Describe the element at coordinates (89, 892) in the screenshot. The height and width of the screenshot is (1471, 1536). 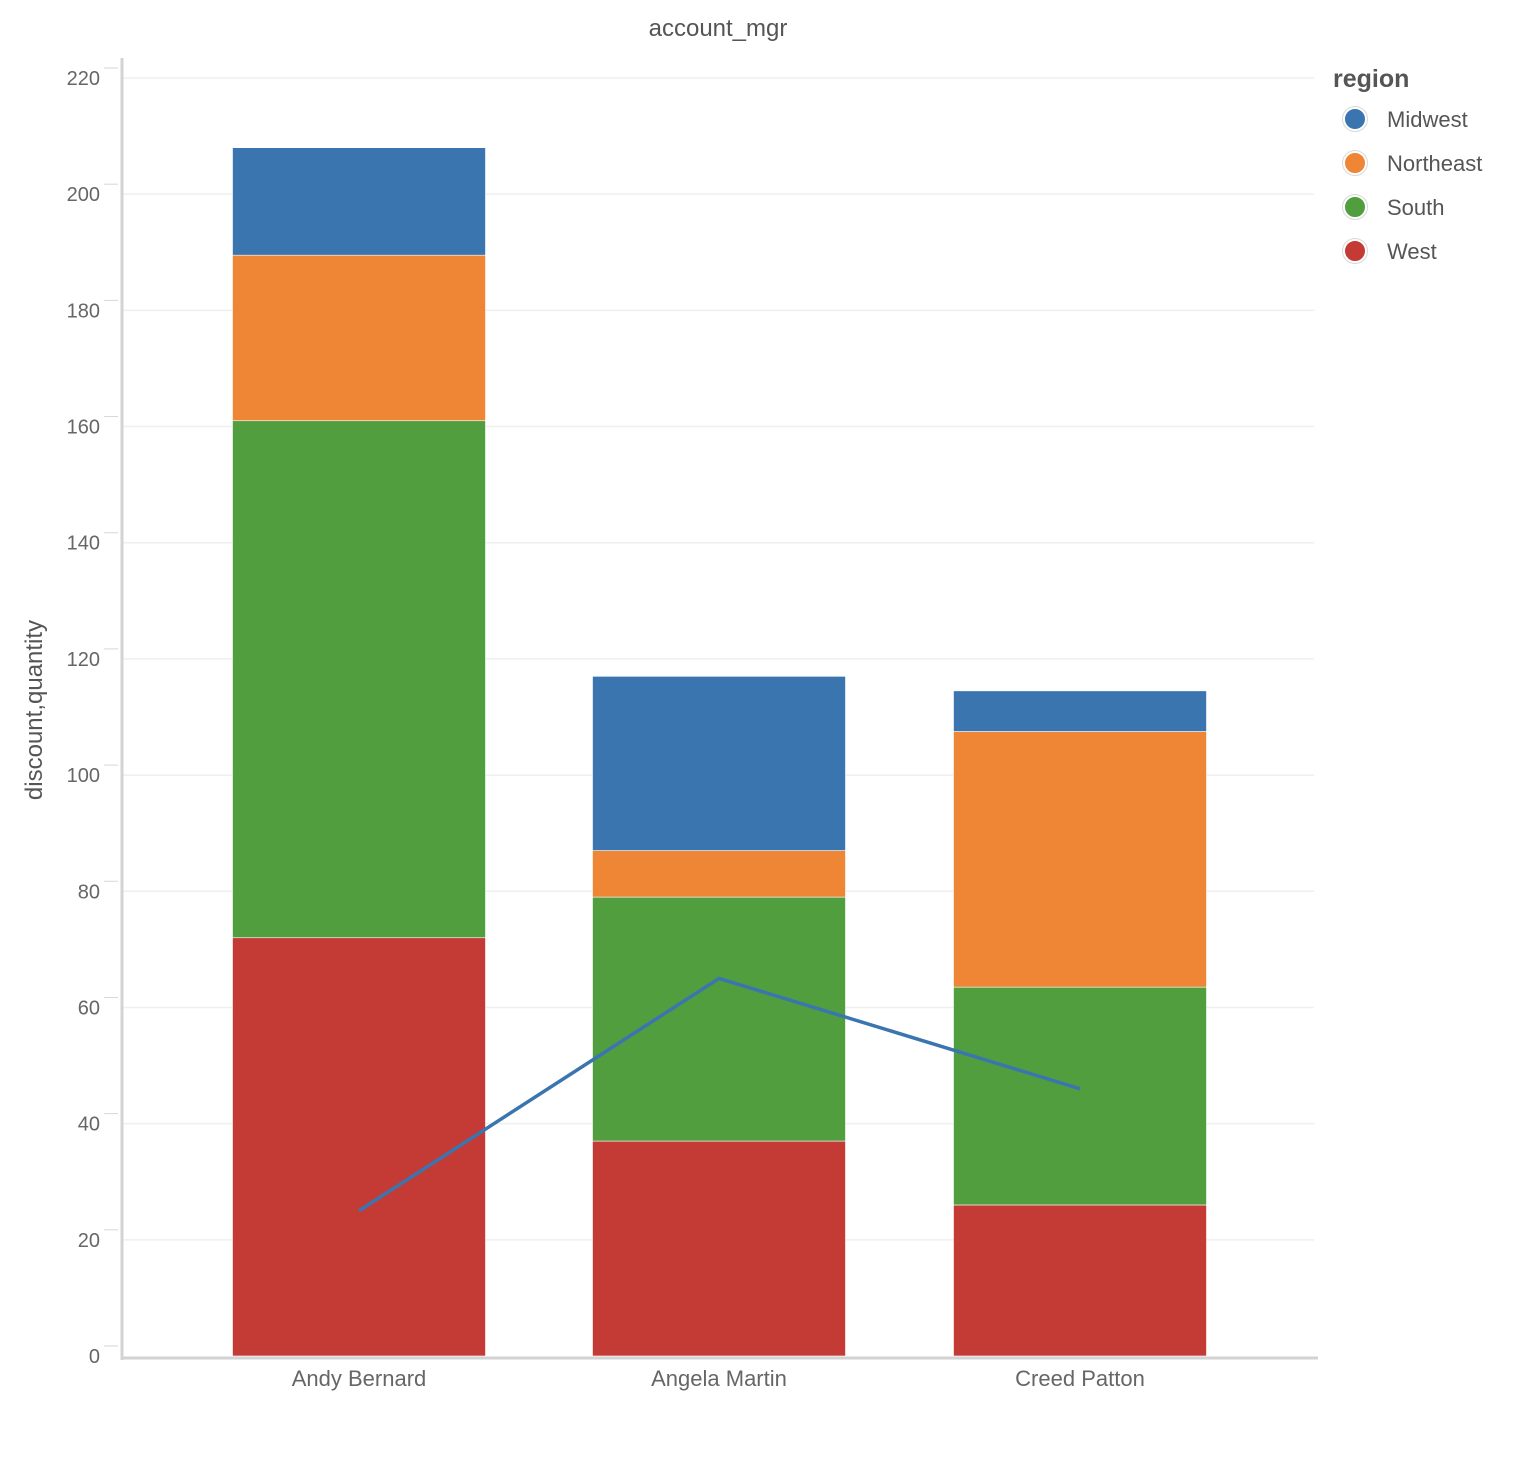
I see `y-tick-label: 80` at that location.